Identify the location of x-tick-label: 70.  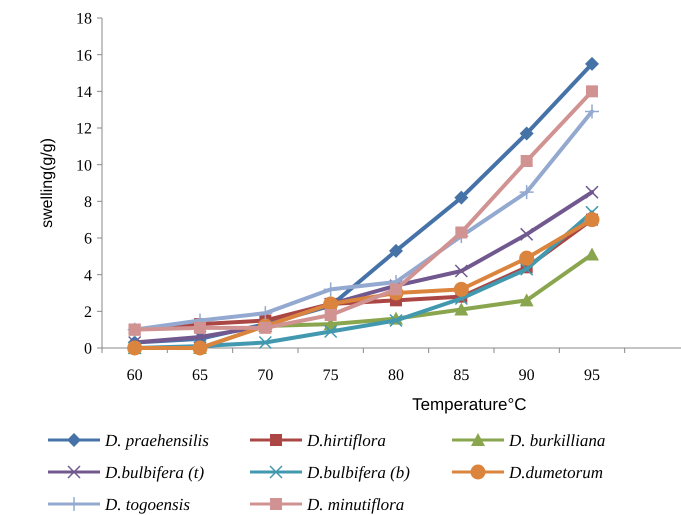
(265, 375).